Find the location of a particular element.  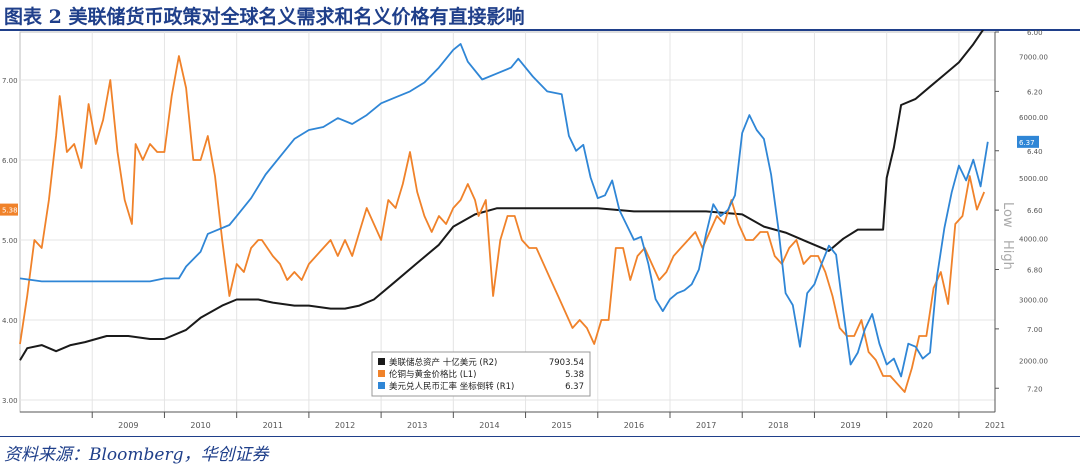

side-label-high: High is located at coordinates (1007, 255).